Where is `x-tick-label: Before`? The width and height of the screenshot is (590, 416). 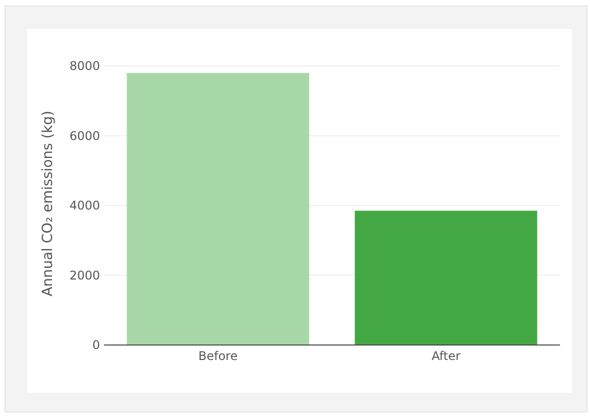 x-tick-label: Before is located at coordinates (218, 356).